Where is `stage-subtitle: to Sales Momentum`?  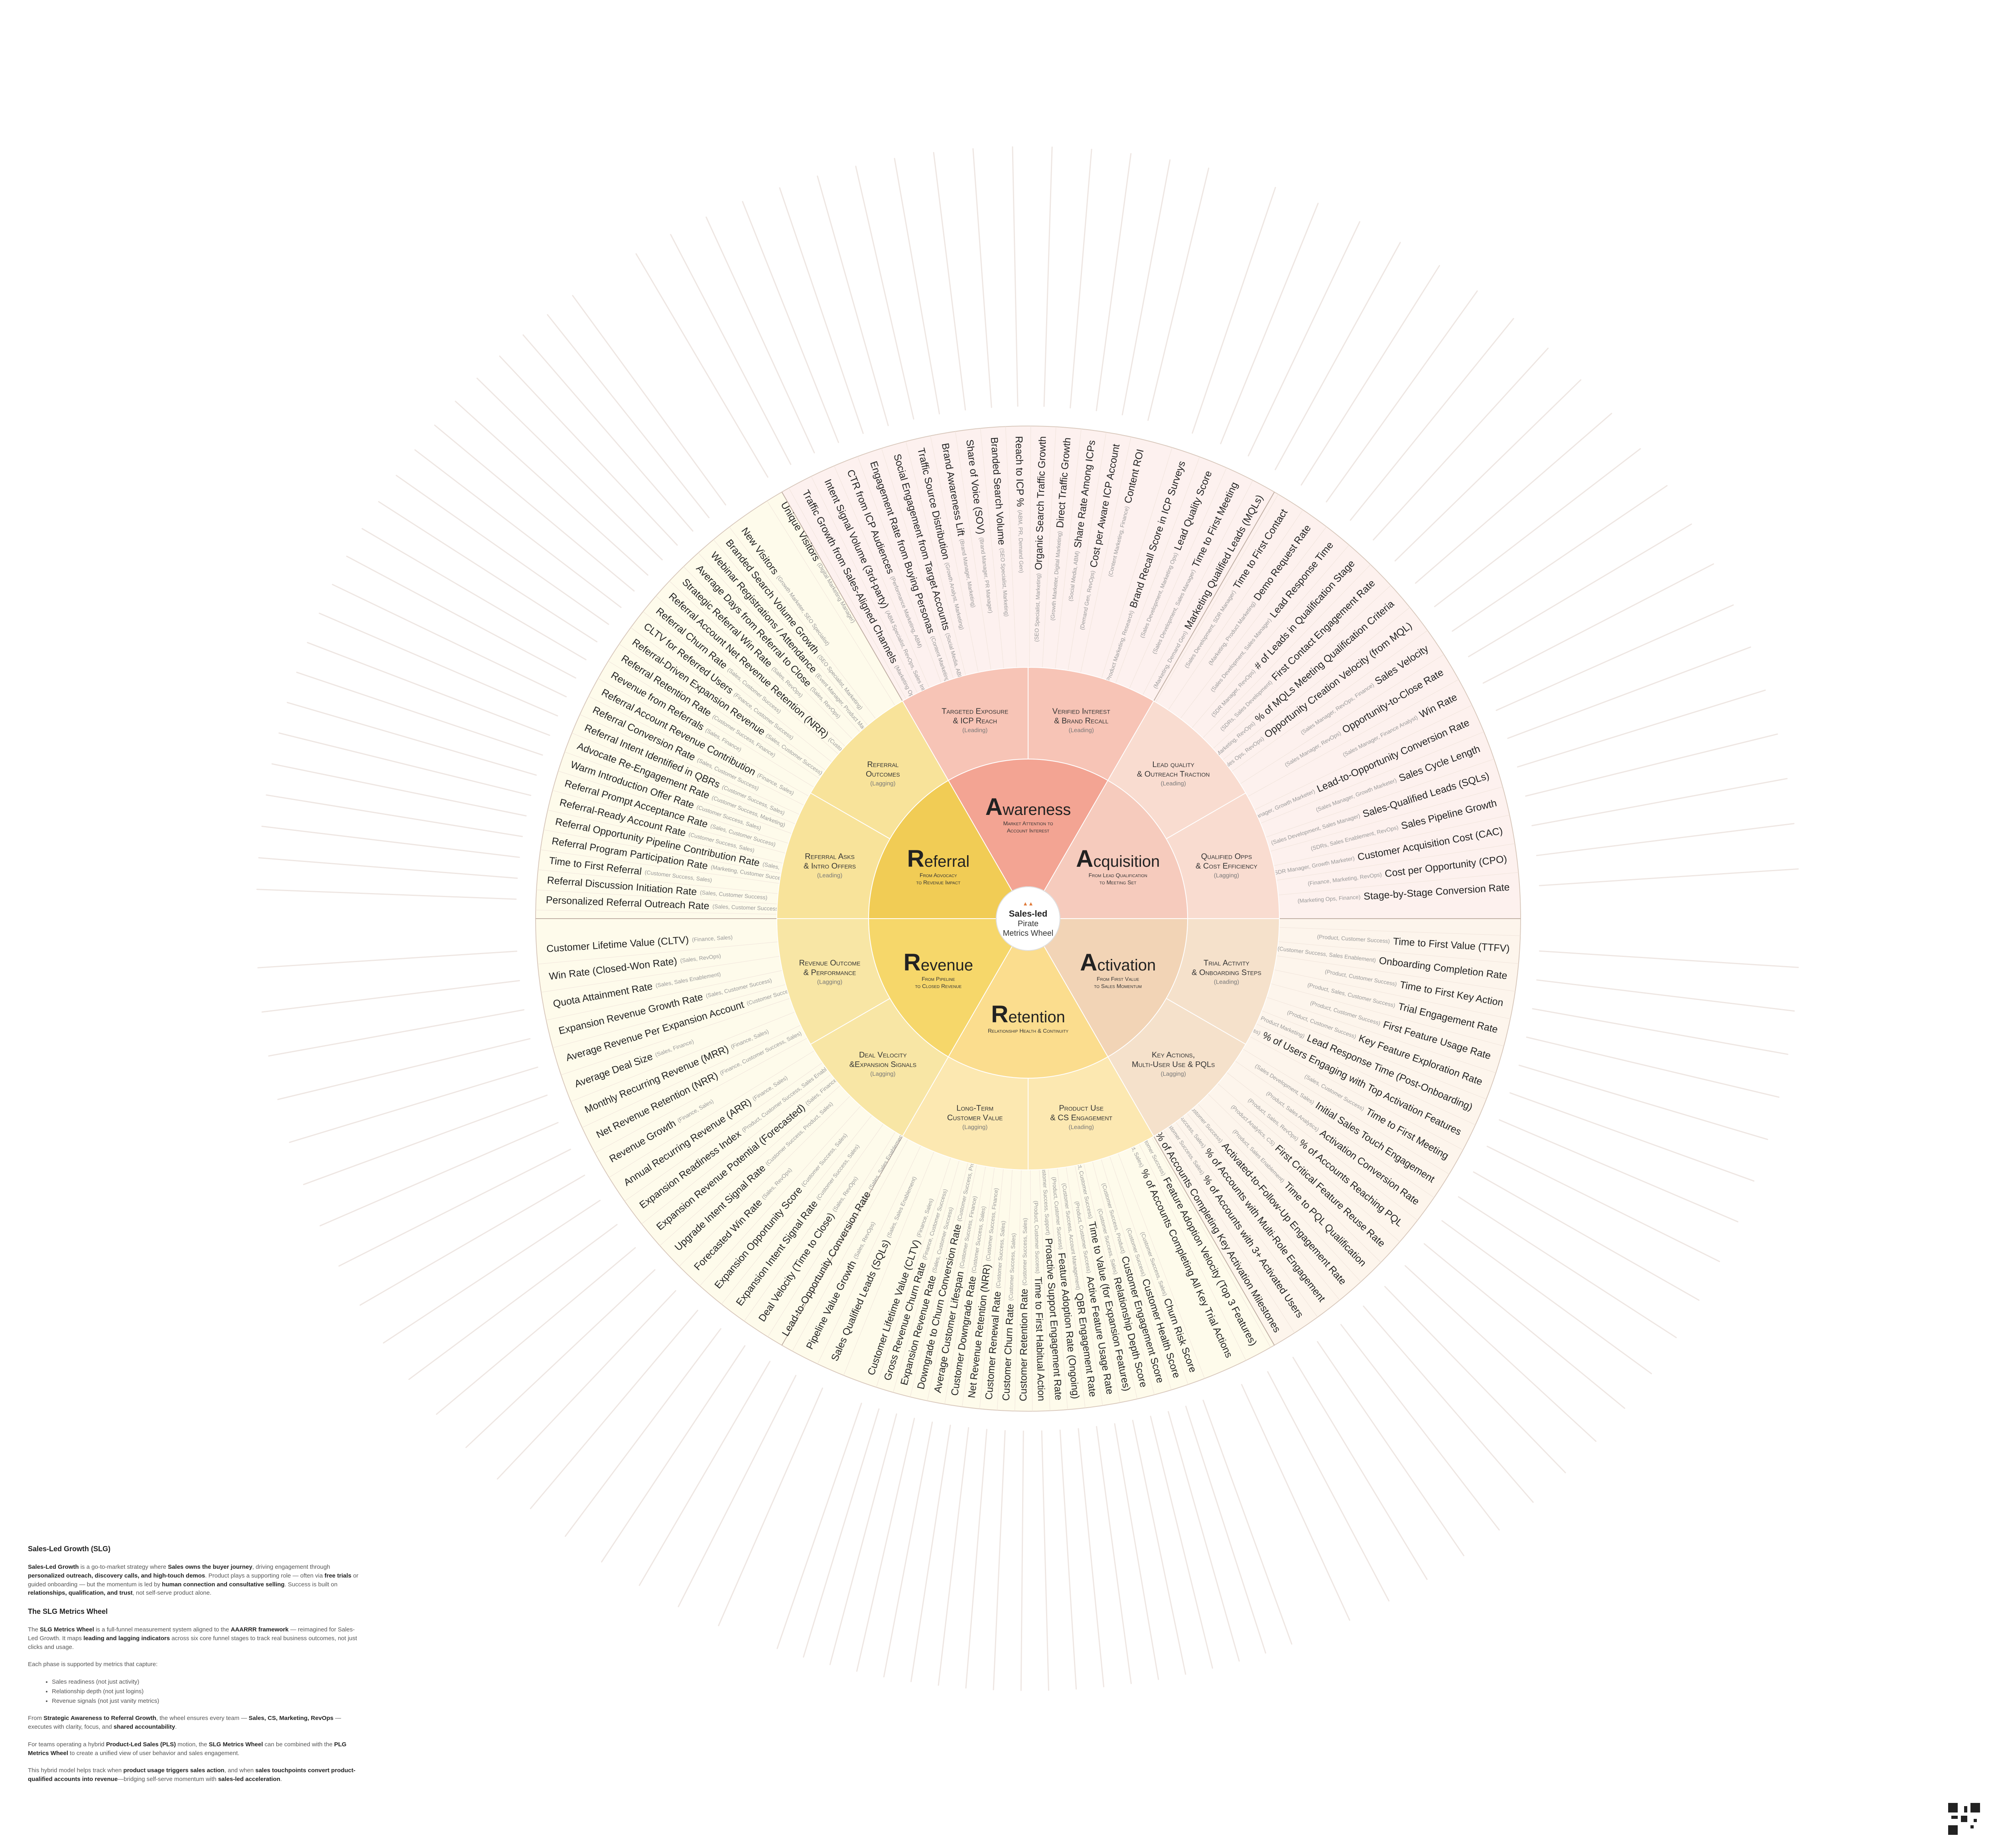
stage-subtitle: to Sales Momentum is located at coordinates (1118, 986).